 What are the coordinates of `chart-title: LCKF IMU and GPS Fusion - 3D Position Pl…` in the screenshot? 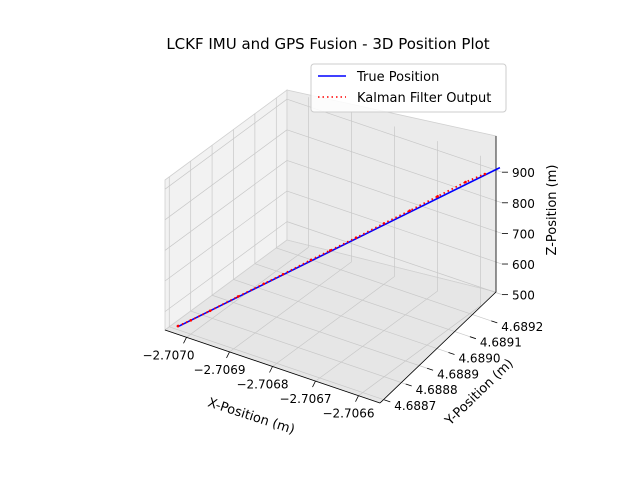 It's located at (327, 44).